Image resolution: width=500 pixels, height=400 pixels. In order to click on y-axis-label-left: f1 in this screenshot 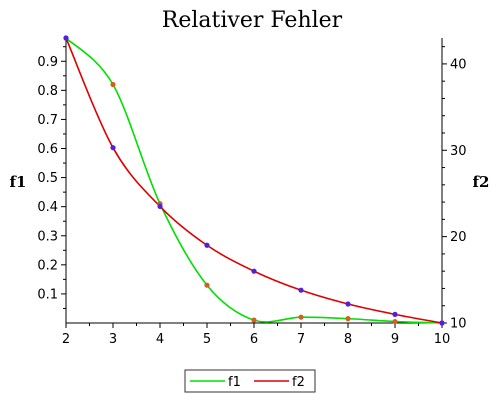, I will do `click(18, 182)`.